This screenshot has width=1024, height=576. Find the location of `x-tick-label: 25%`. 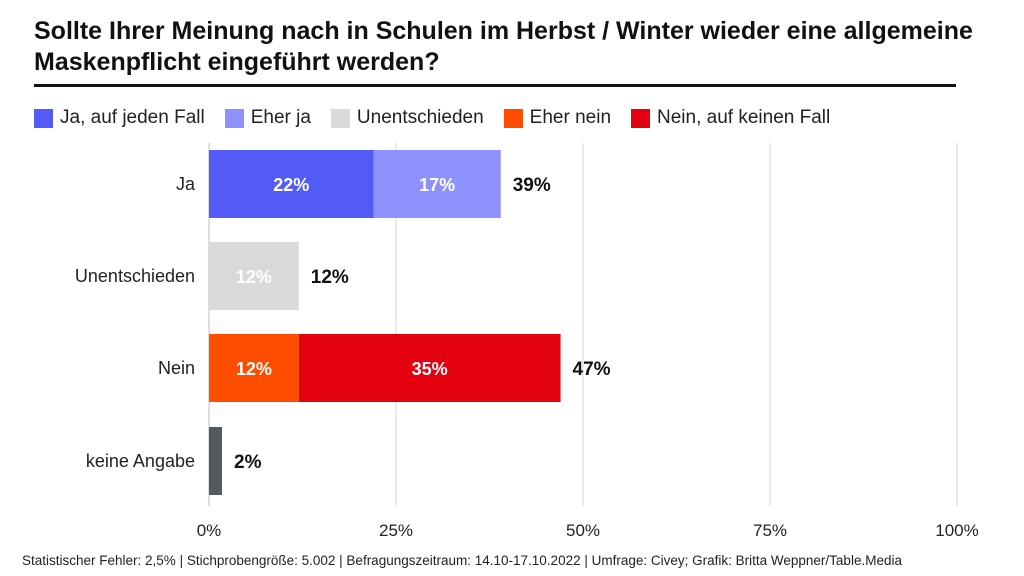

x-tick-label: 25% is located at coordinates (396, 530).